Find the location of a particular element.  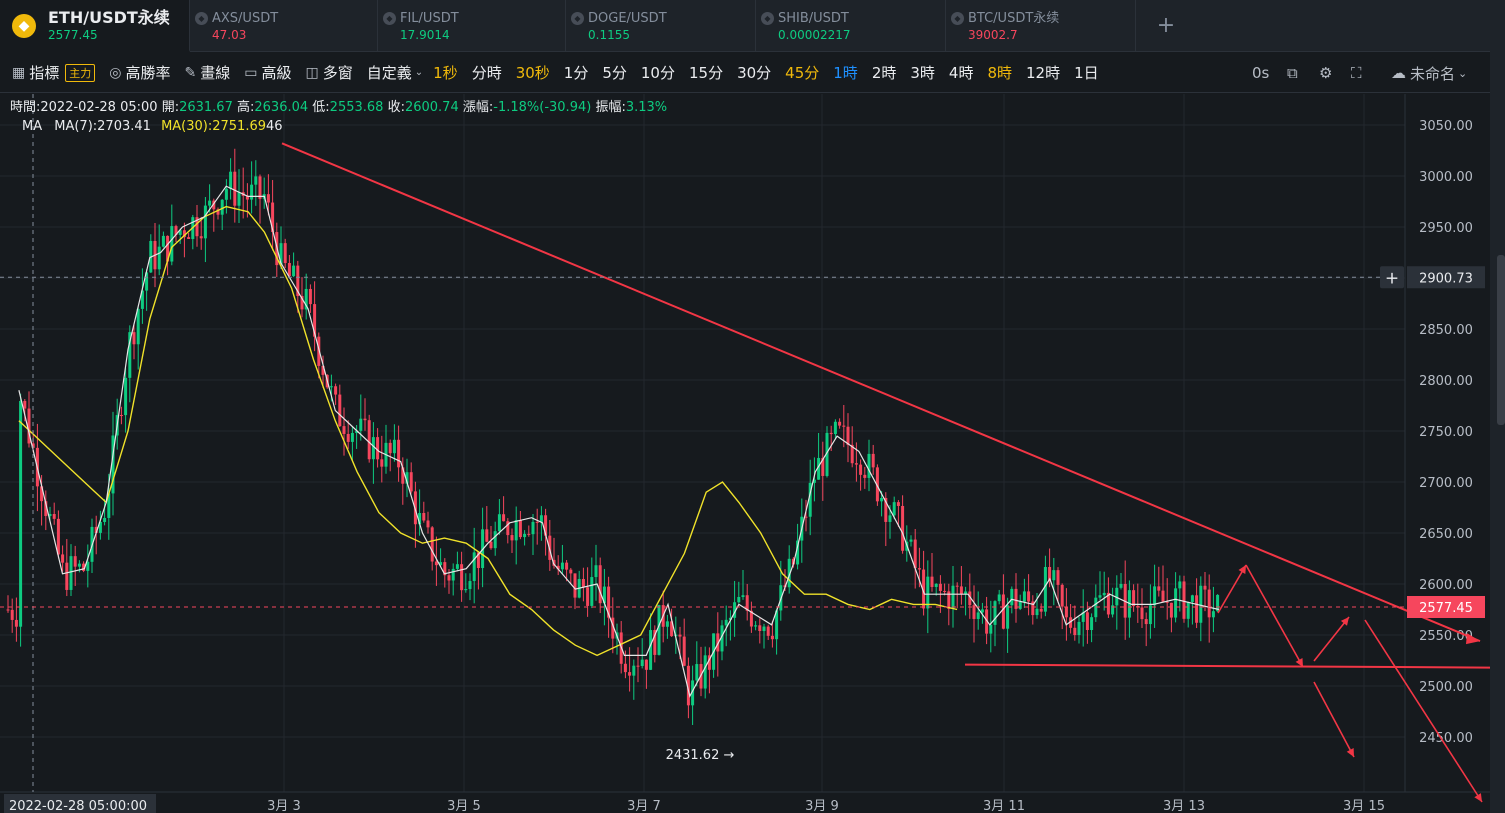

grid-icon: ◫ is located at coordinates (312, 72).